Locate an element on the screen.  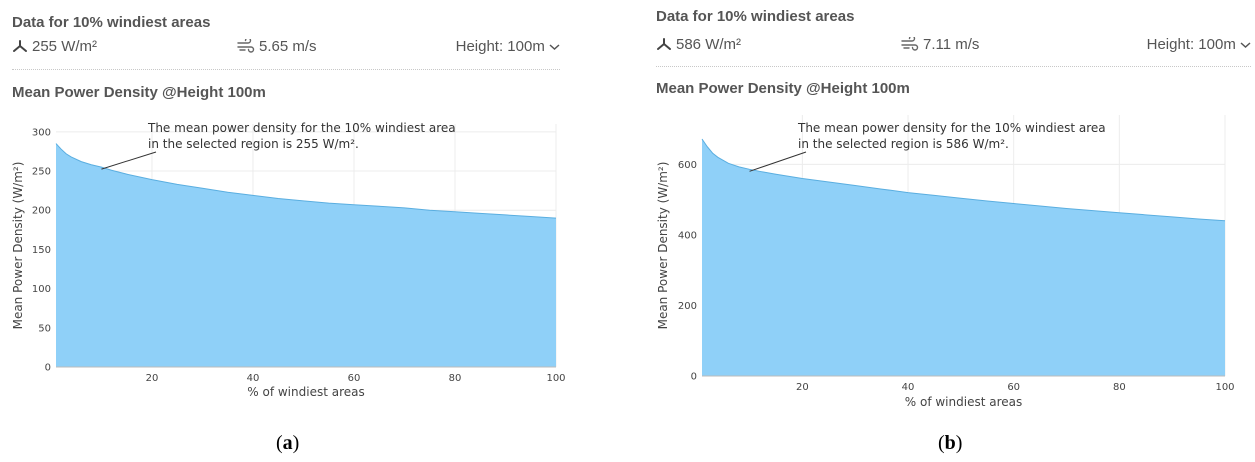
y-tick-label: 150 is located at coordinates (41, 250).